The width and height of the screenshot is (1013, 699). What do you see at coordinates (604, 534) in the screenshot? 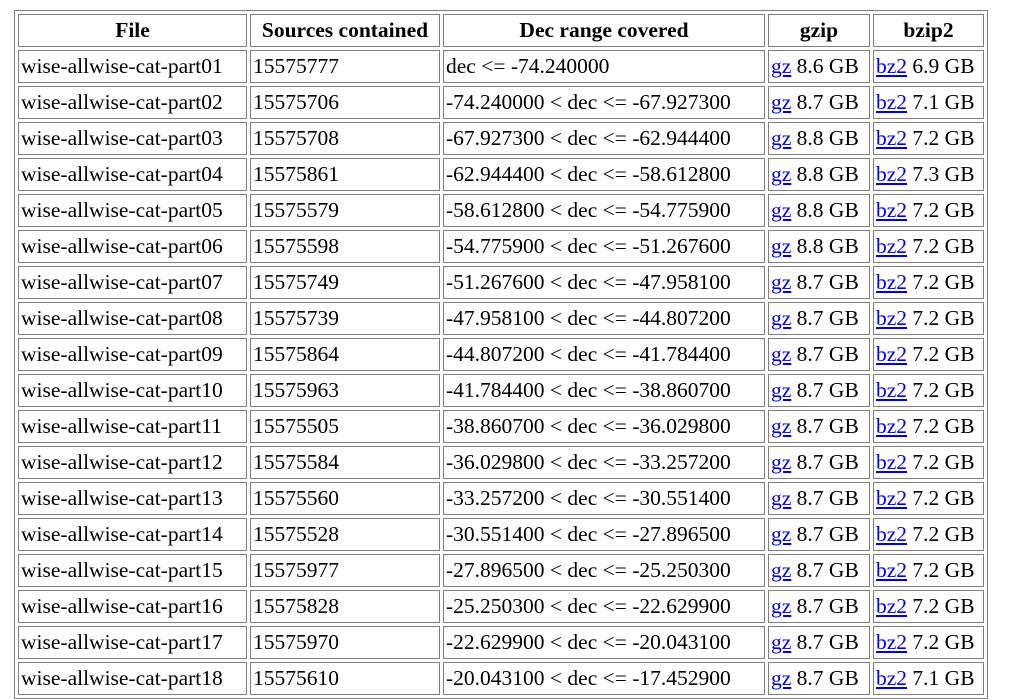
I see `dec-range-cell: -30.551400 < dec <= -27.896500` at bounding box center [604, 534].